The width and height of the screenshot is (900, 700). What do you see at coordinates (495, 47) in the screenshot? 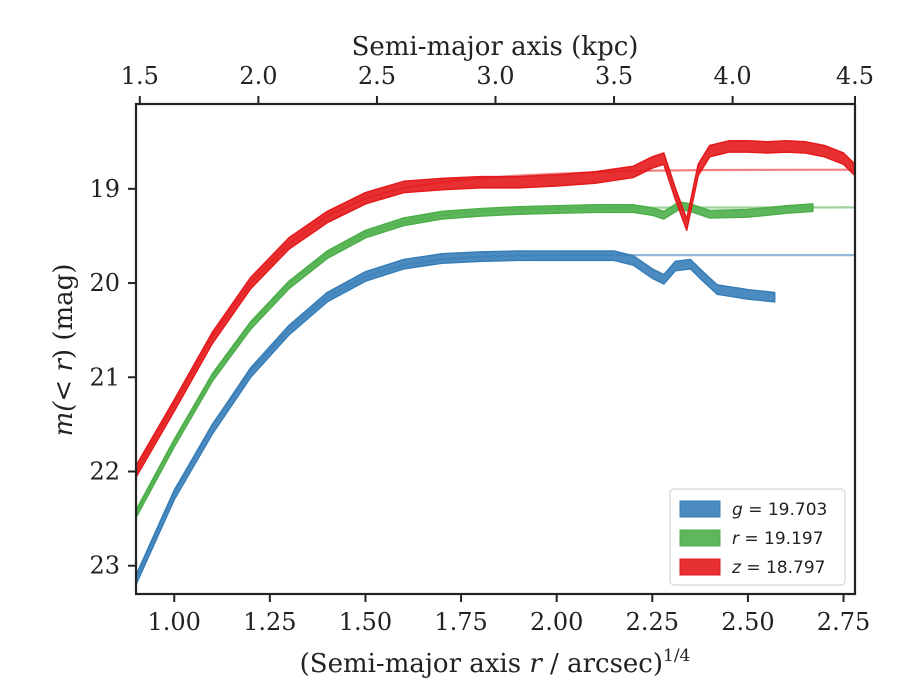
I see `top-axis-title: Semi-major axis (kpc)` at bounding box center [495, 47].